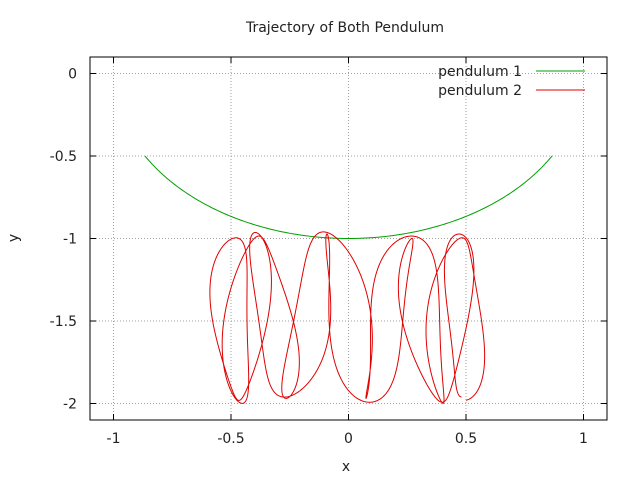 The image size is (640, 480). What do you see at coordinates (72, 75) in the screenshot?
I see `y-tick-label: 0` at bounding box center [72, 75].